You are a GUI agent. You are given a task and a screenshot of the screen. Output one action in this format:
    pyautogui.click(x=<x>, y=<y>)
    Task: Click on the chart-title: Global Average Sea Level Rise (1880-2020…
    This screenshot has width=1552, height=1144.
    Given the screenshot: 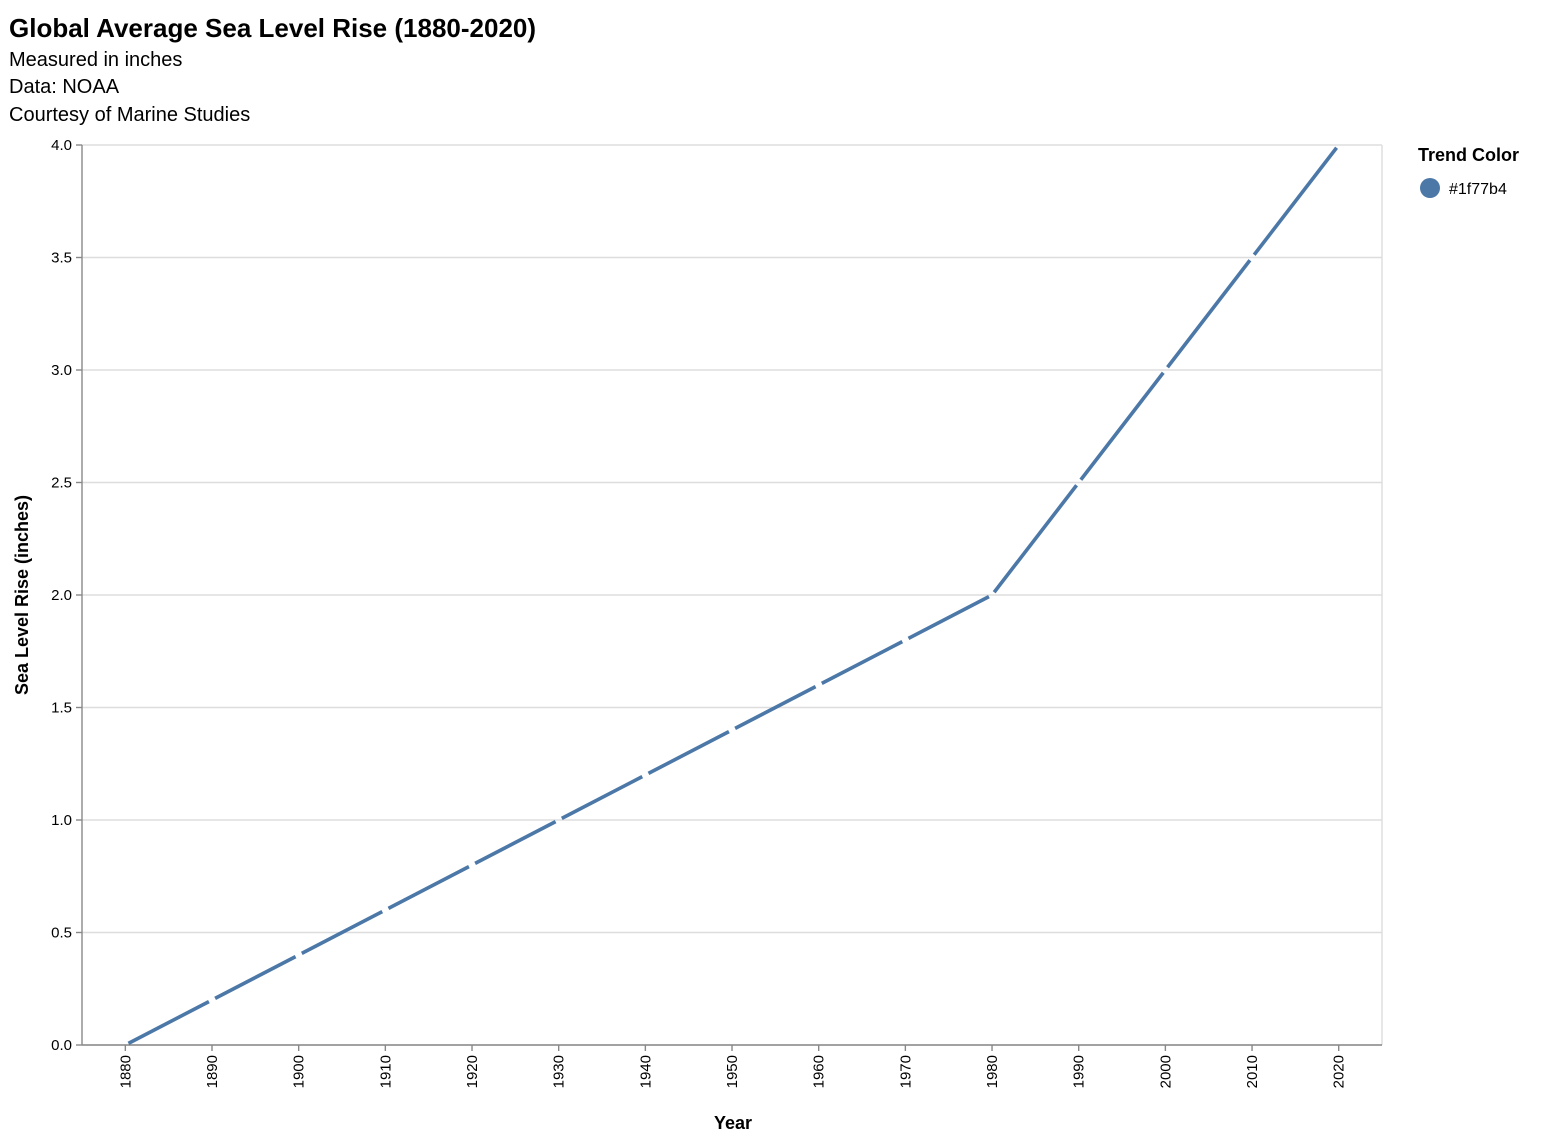 What is the action you would take?
    pyautogui.click(x=272, y=28)
    